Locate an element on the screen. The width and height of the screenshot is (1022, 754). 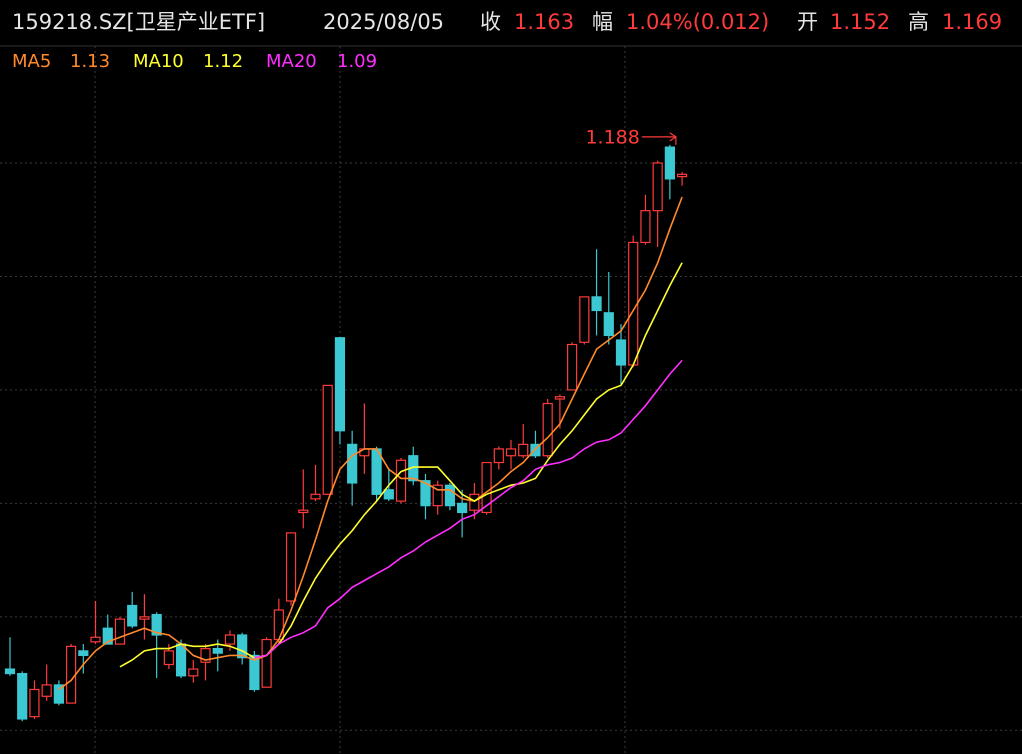
legend-label: MA10 is located at coordinates (158, 61).